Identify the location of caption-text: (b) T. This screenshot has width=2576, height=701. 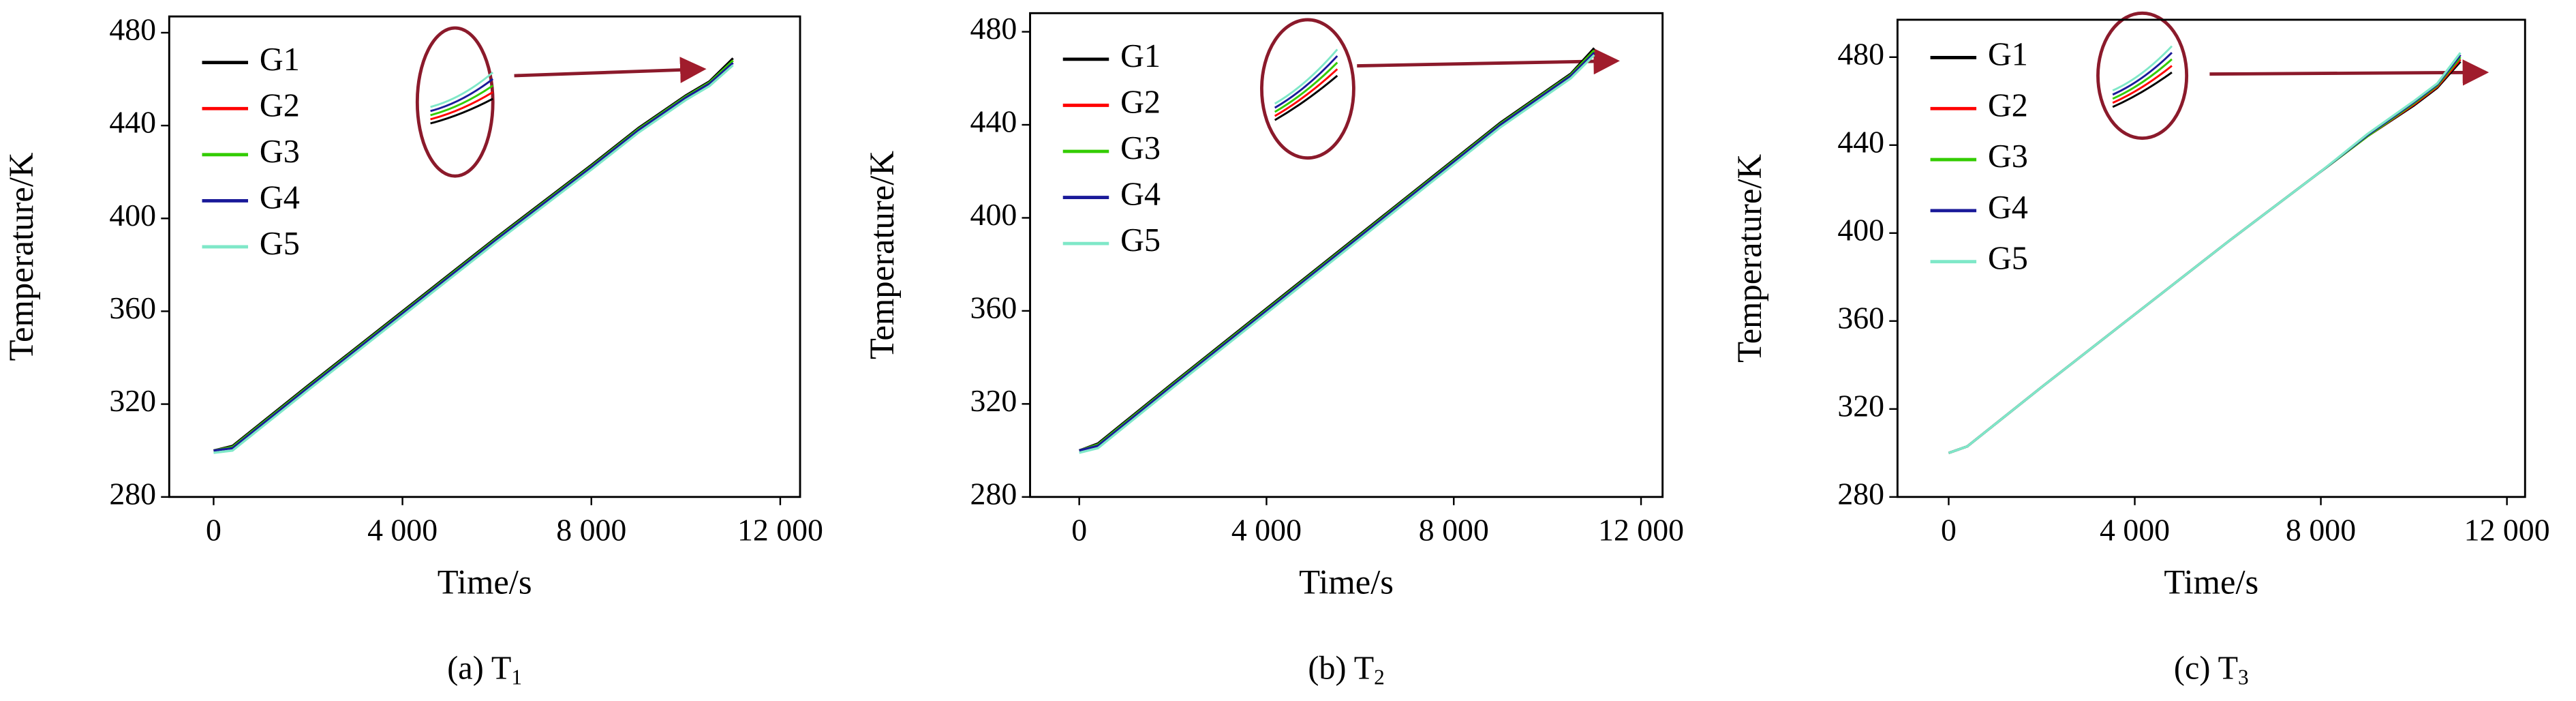
(1341, 669).